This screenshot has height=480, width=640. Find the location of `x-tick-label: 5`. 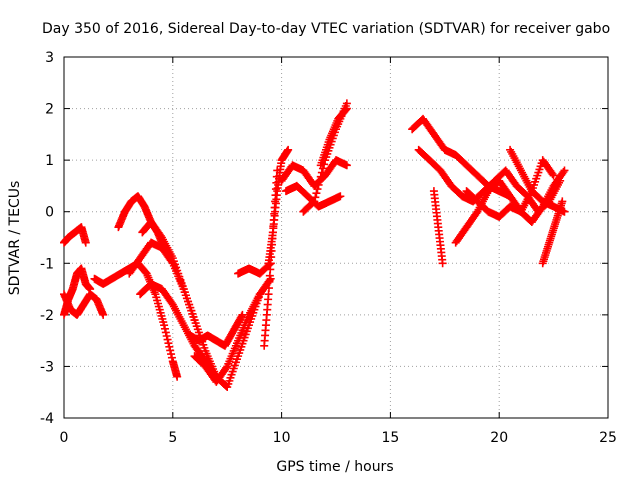

x-tick-label: 5 is located at coordinates (172, 438).